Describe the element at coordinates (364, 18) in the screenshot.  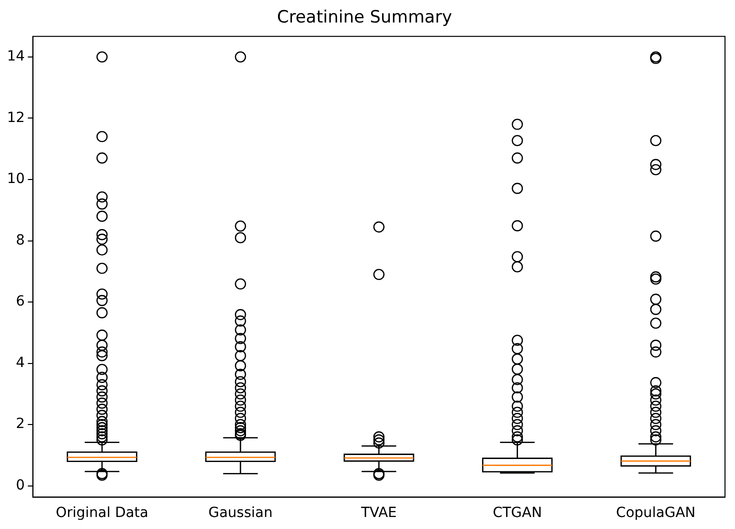
I see `chart-title: Creatinine Summary` at that location.